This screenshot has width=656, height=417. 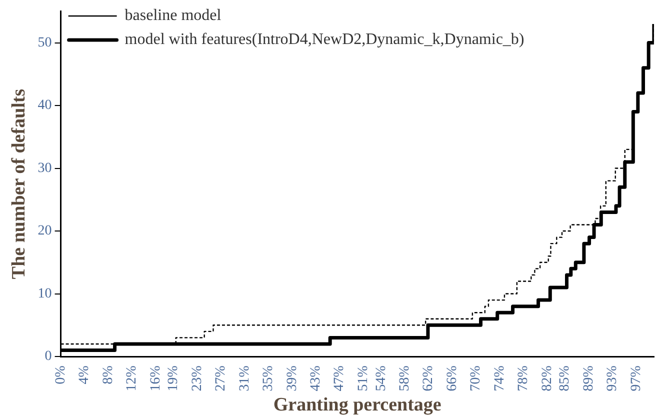 What do you see at coordinates (221, 378) in the screenshot?
I see `x-tick-label: 27%` at bounding box center [221, 378].